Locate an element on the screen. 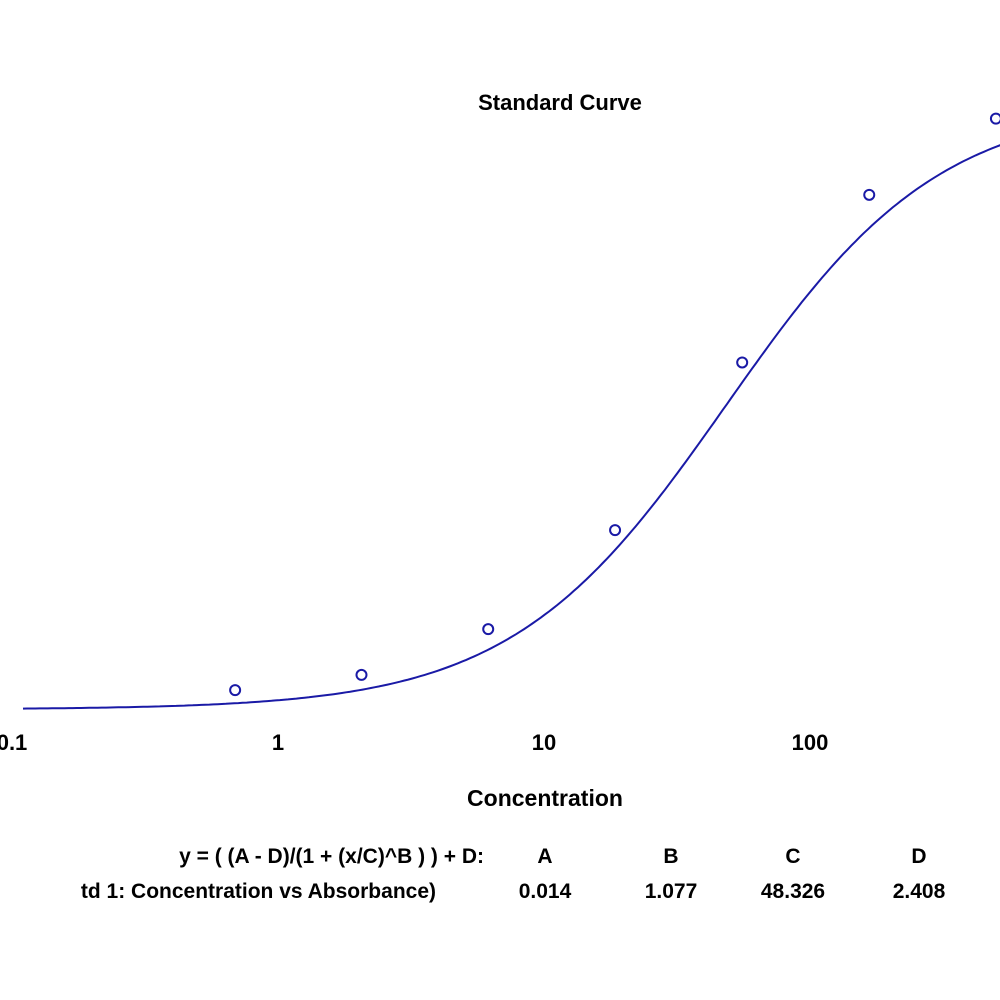 The height and width of the screenshot is (1000, 1000). x-tick-label: 0.1 is located at coordinates (13, 742).